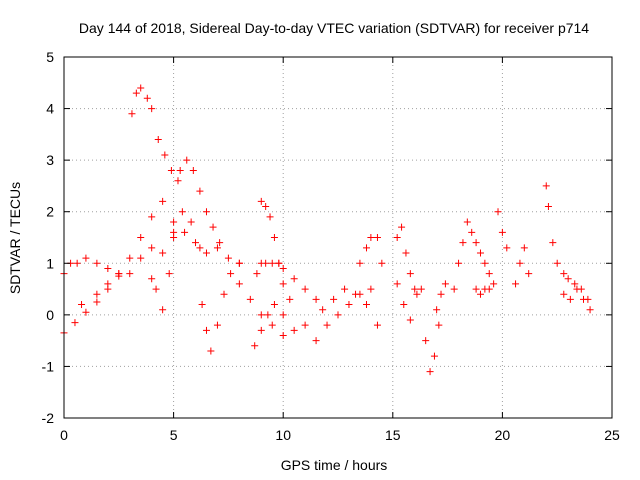  I want to click on series-s22, so click(482, 291).